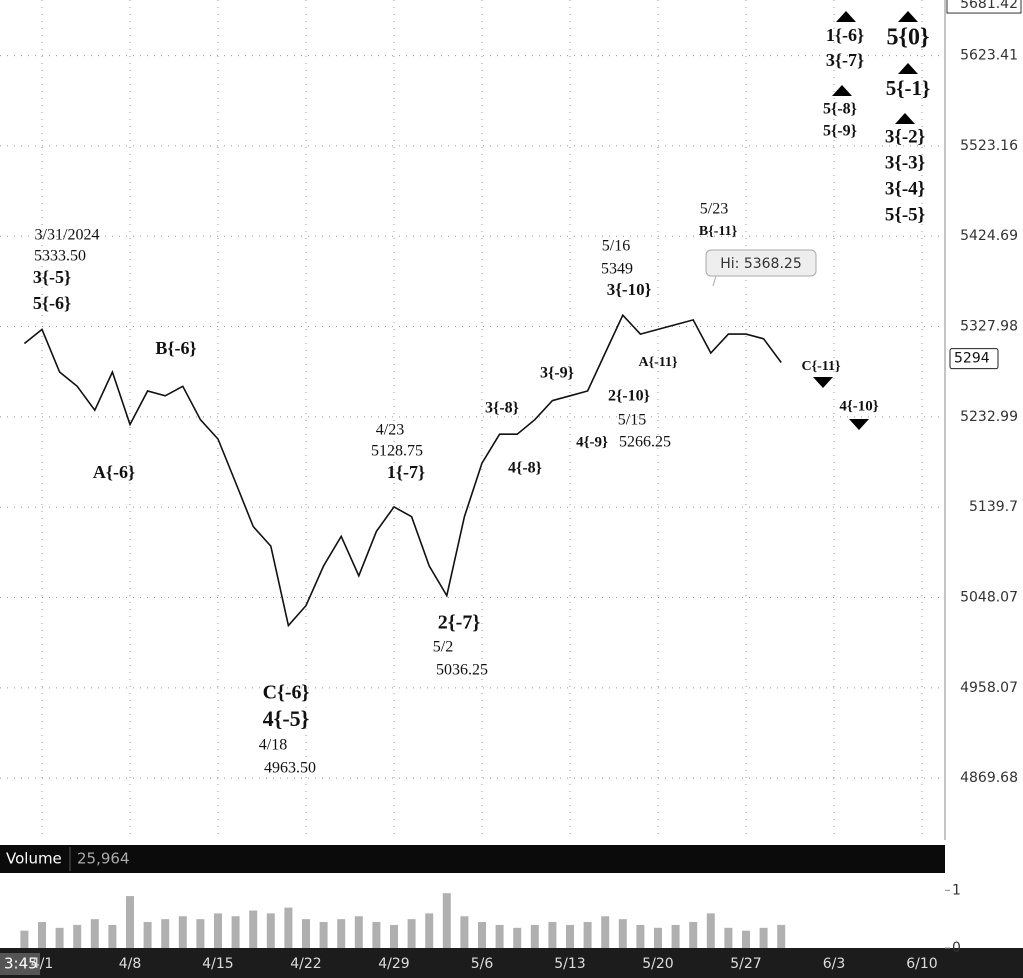  What do you see at coordinates (525, 468) in the screenshot?
I see `annotation: 4{-8}` at bounding box center [525, 468].